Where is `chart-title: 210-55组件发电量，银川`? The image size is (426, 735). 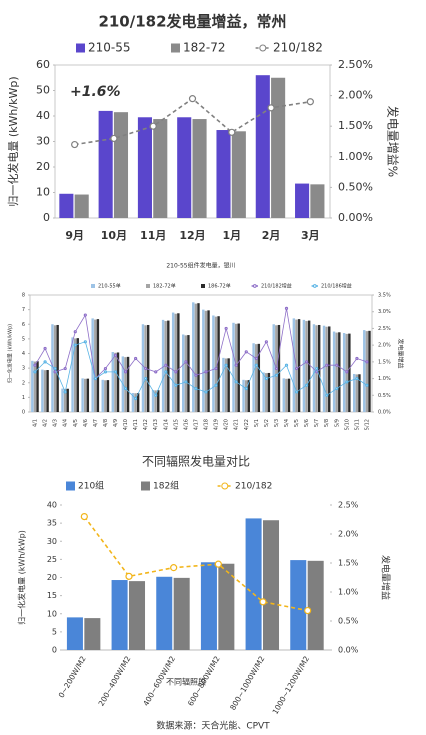 chart-title: 210-55组件发电量，银川 is located at coordinates (200, 266).